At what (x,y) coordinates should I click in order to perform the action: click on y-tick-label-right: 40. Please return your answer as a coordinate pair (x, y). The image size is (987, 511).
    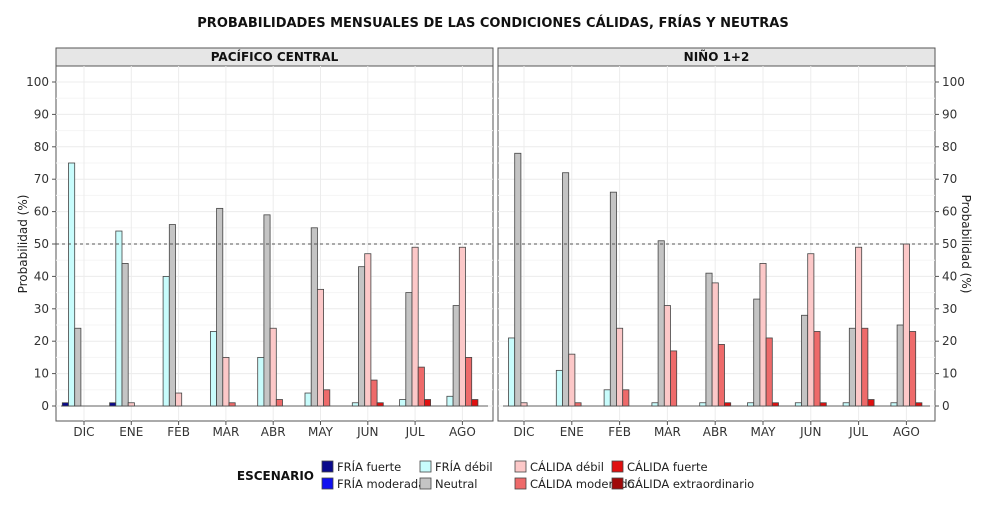
    Looking at the image, I should click on (949, 276).